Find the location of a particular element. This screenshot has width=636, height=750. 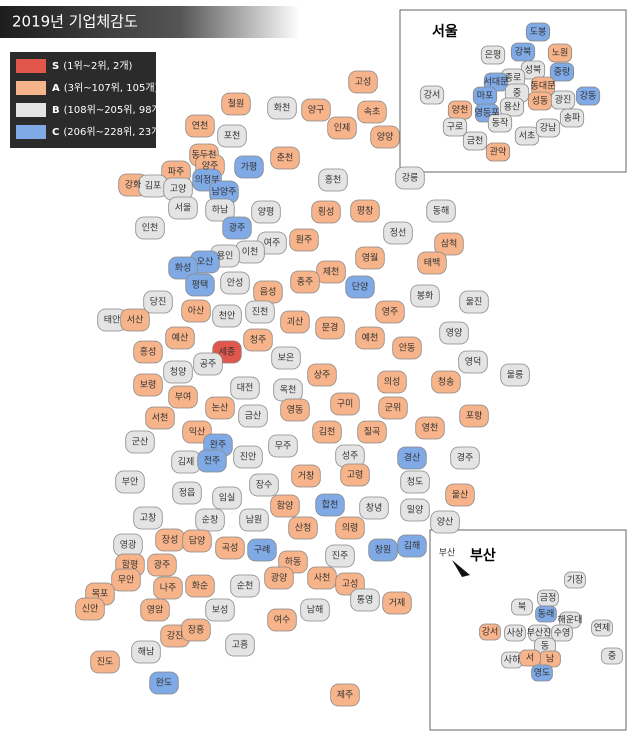

region-label: 서초 is located at coordinates (527, 136).